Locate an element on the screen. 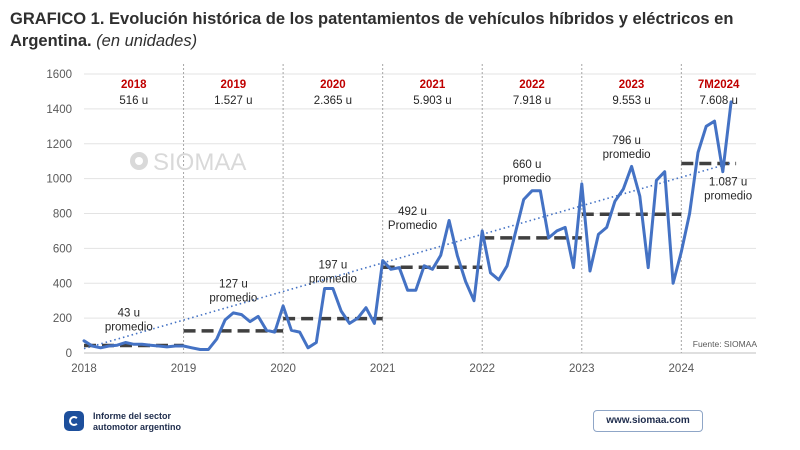  x-tick-label: 2024 is located at coordinates (682, 369).